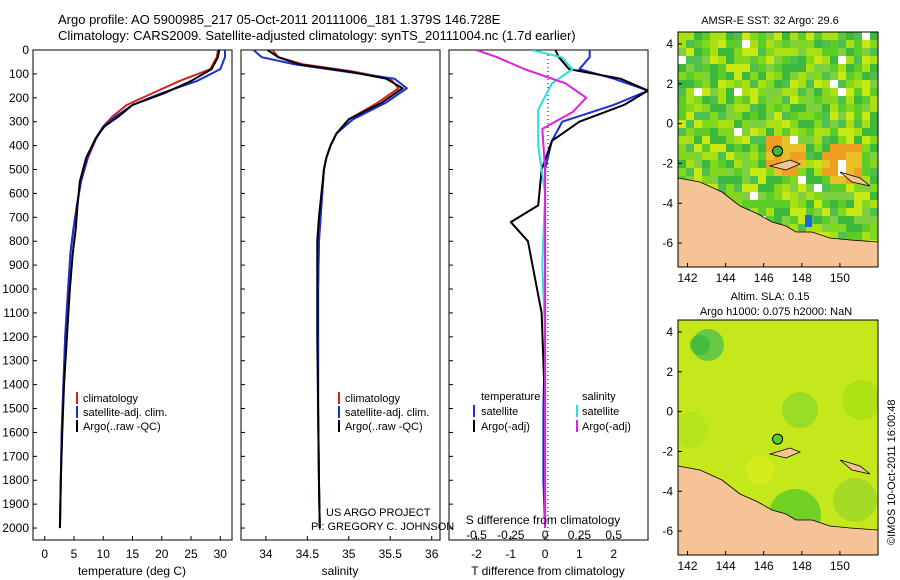 This screenshot has height=580, width=900. What do you see at coordinates (726, 278) in the screenshot?
I see `map-x-tick-label: 144` at bounding box center [726, 278].